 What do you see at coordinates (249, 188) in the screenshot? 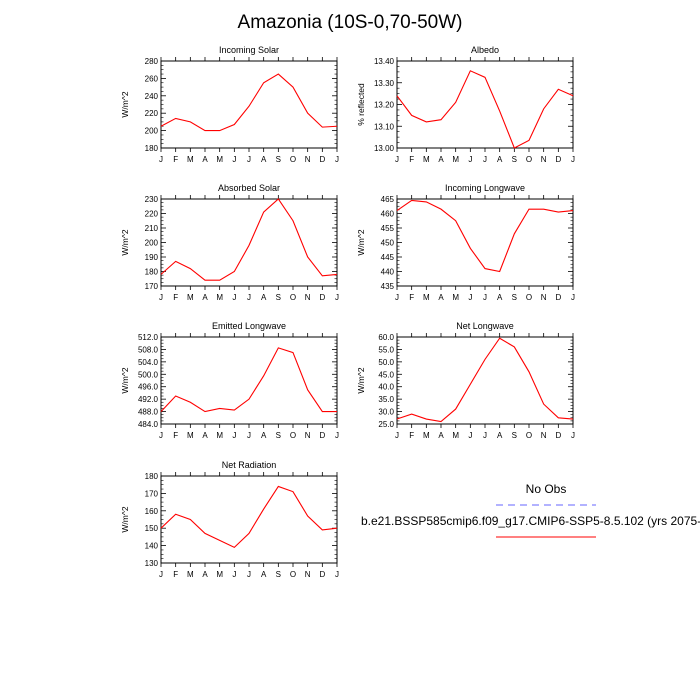
I see `chart-title: Absorbed Solar` at bounding box center [249, 188].